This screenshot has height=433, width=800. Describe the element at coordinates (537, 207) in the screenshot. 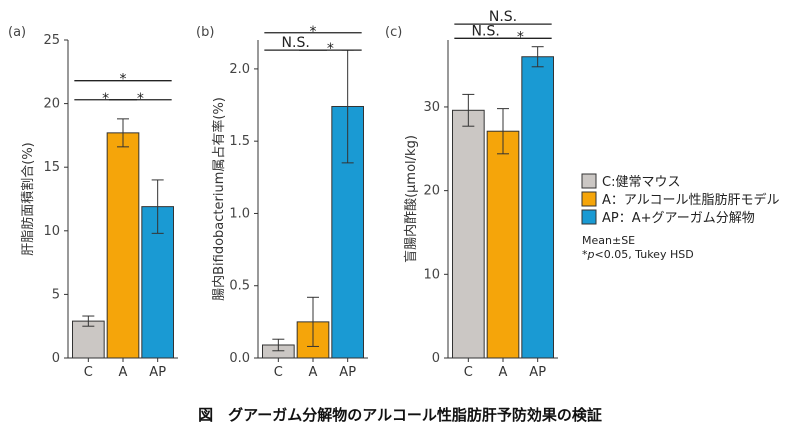

I see `bar-ap` at that location.